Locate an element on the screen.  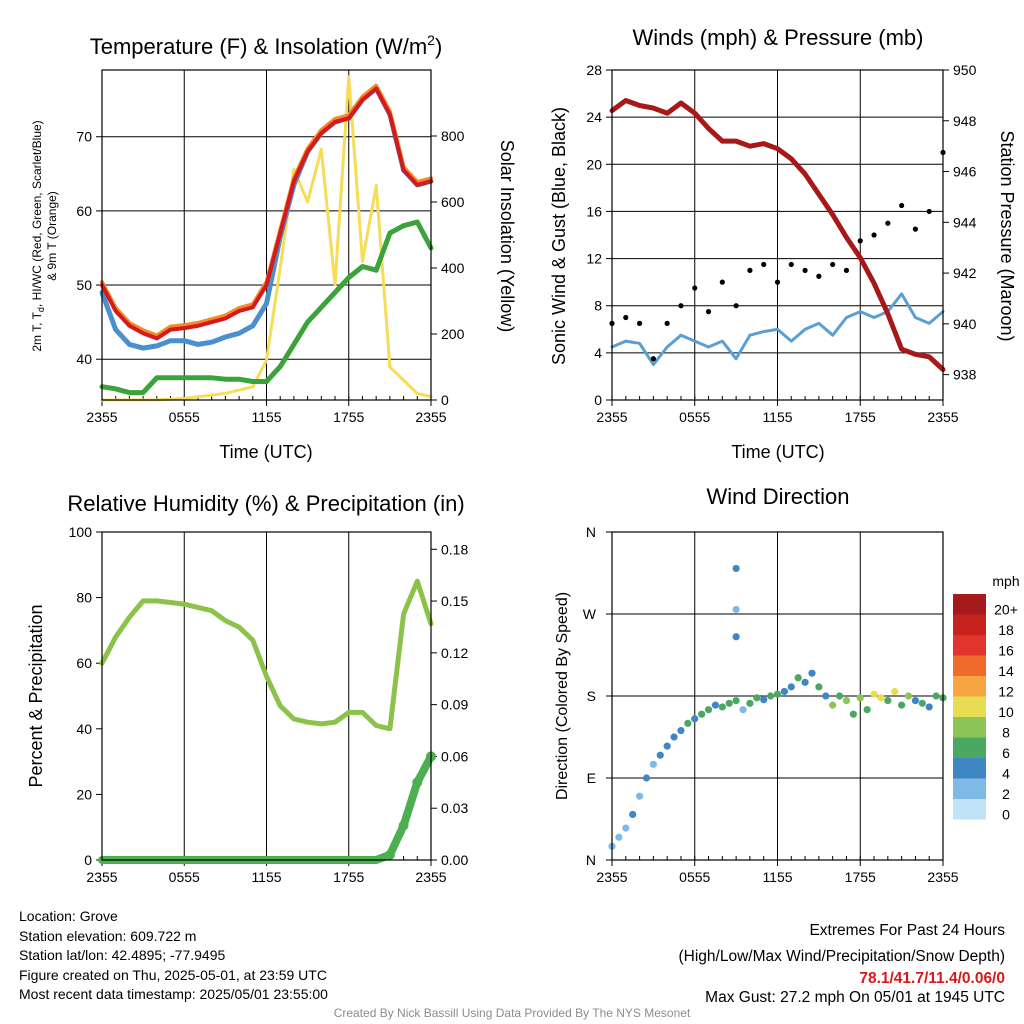
legend-label: 18 is located at coordinates (1006, 630).